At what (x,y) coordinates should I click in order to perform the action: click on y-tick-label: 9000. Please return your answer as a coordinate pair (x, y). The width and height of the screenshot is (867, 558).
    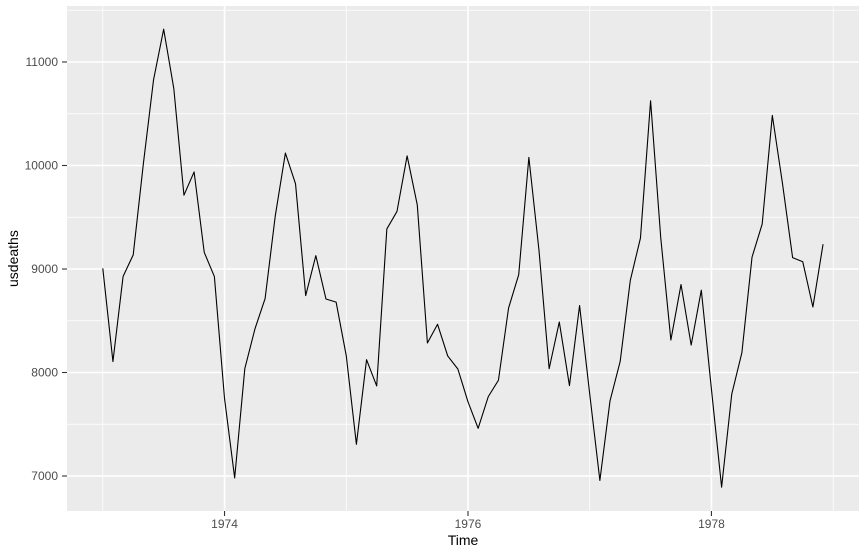
    Looking at the image, I should click on (44, 269).